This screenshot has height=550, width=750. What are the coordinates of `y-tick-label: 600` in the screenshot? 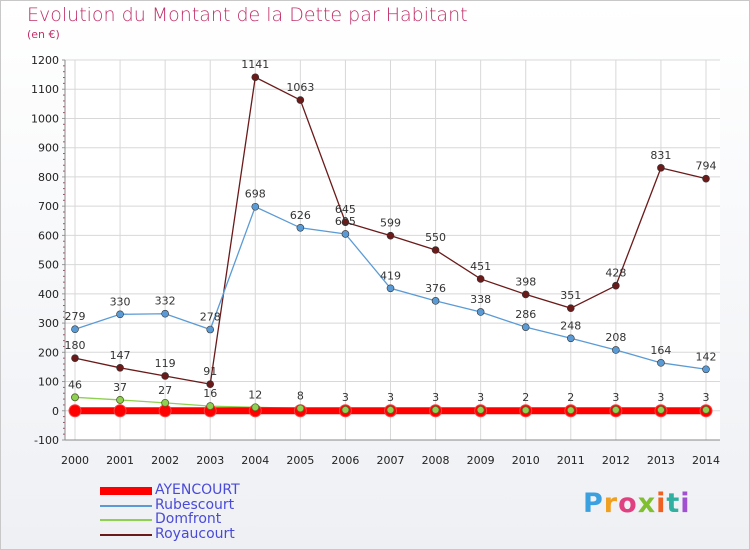 It's located at (48, 235).